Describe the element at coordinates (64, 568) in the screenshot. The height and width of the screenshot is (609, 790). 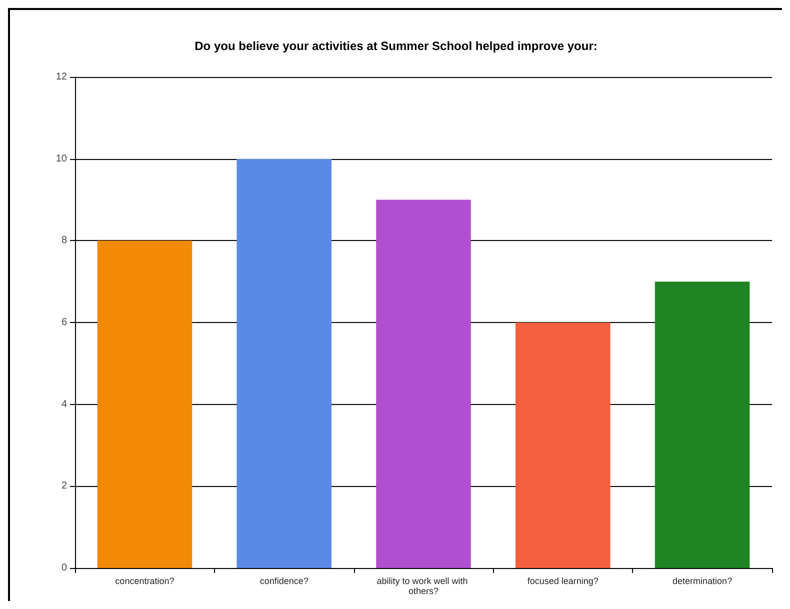
I see `y-tick-label: 0` at that location.